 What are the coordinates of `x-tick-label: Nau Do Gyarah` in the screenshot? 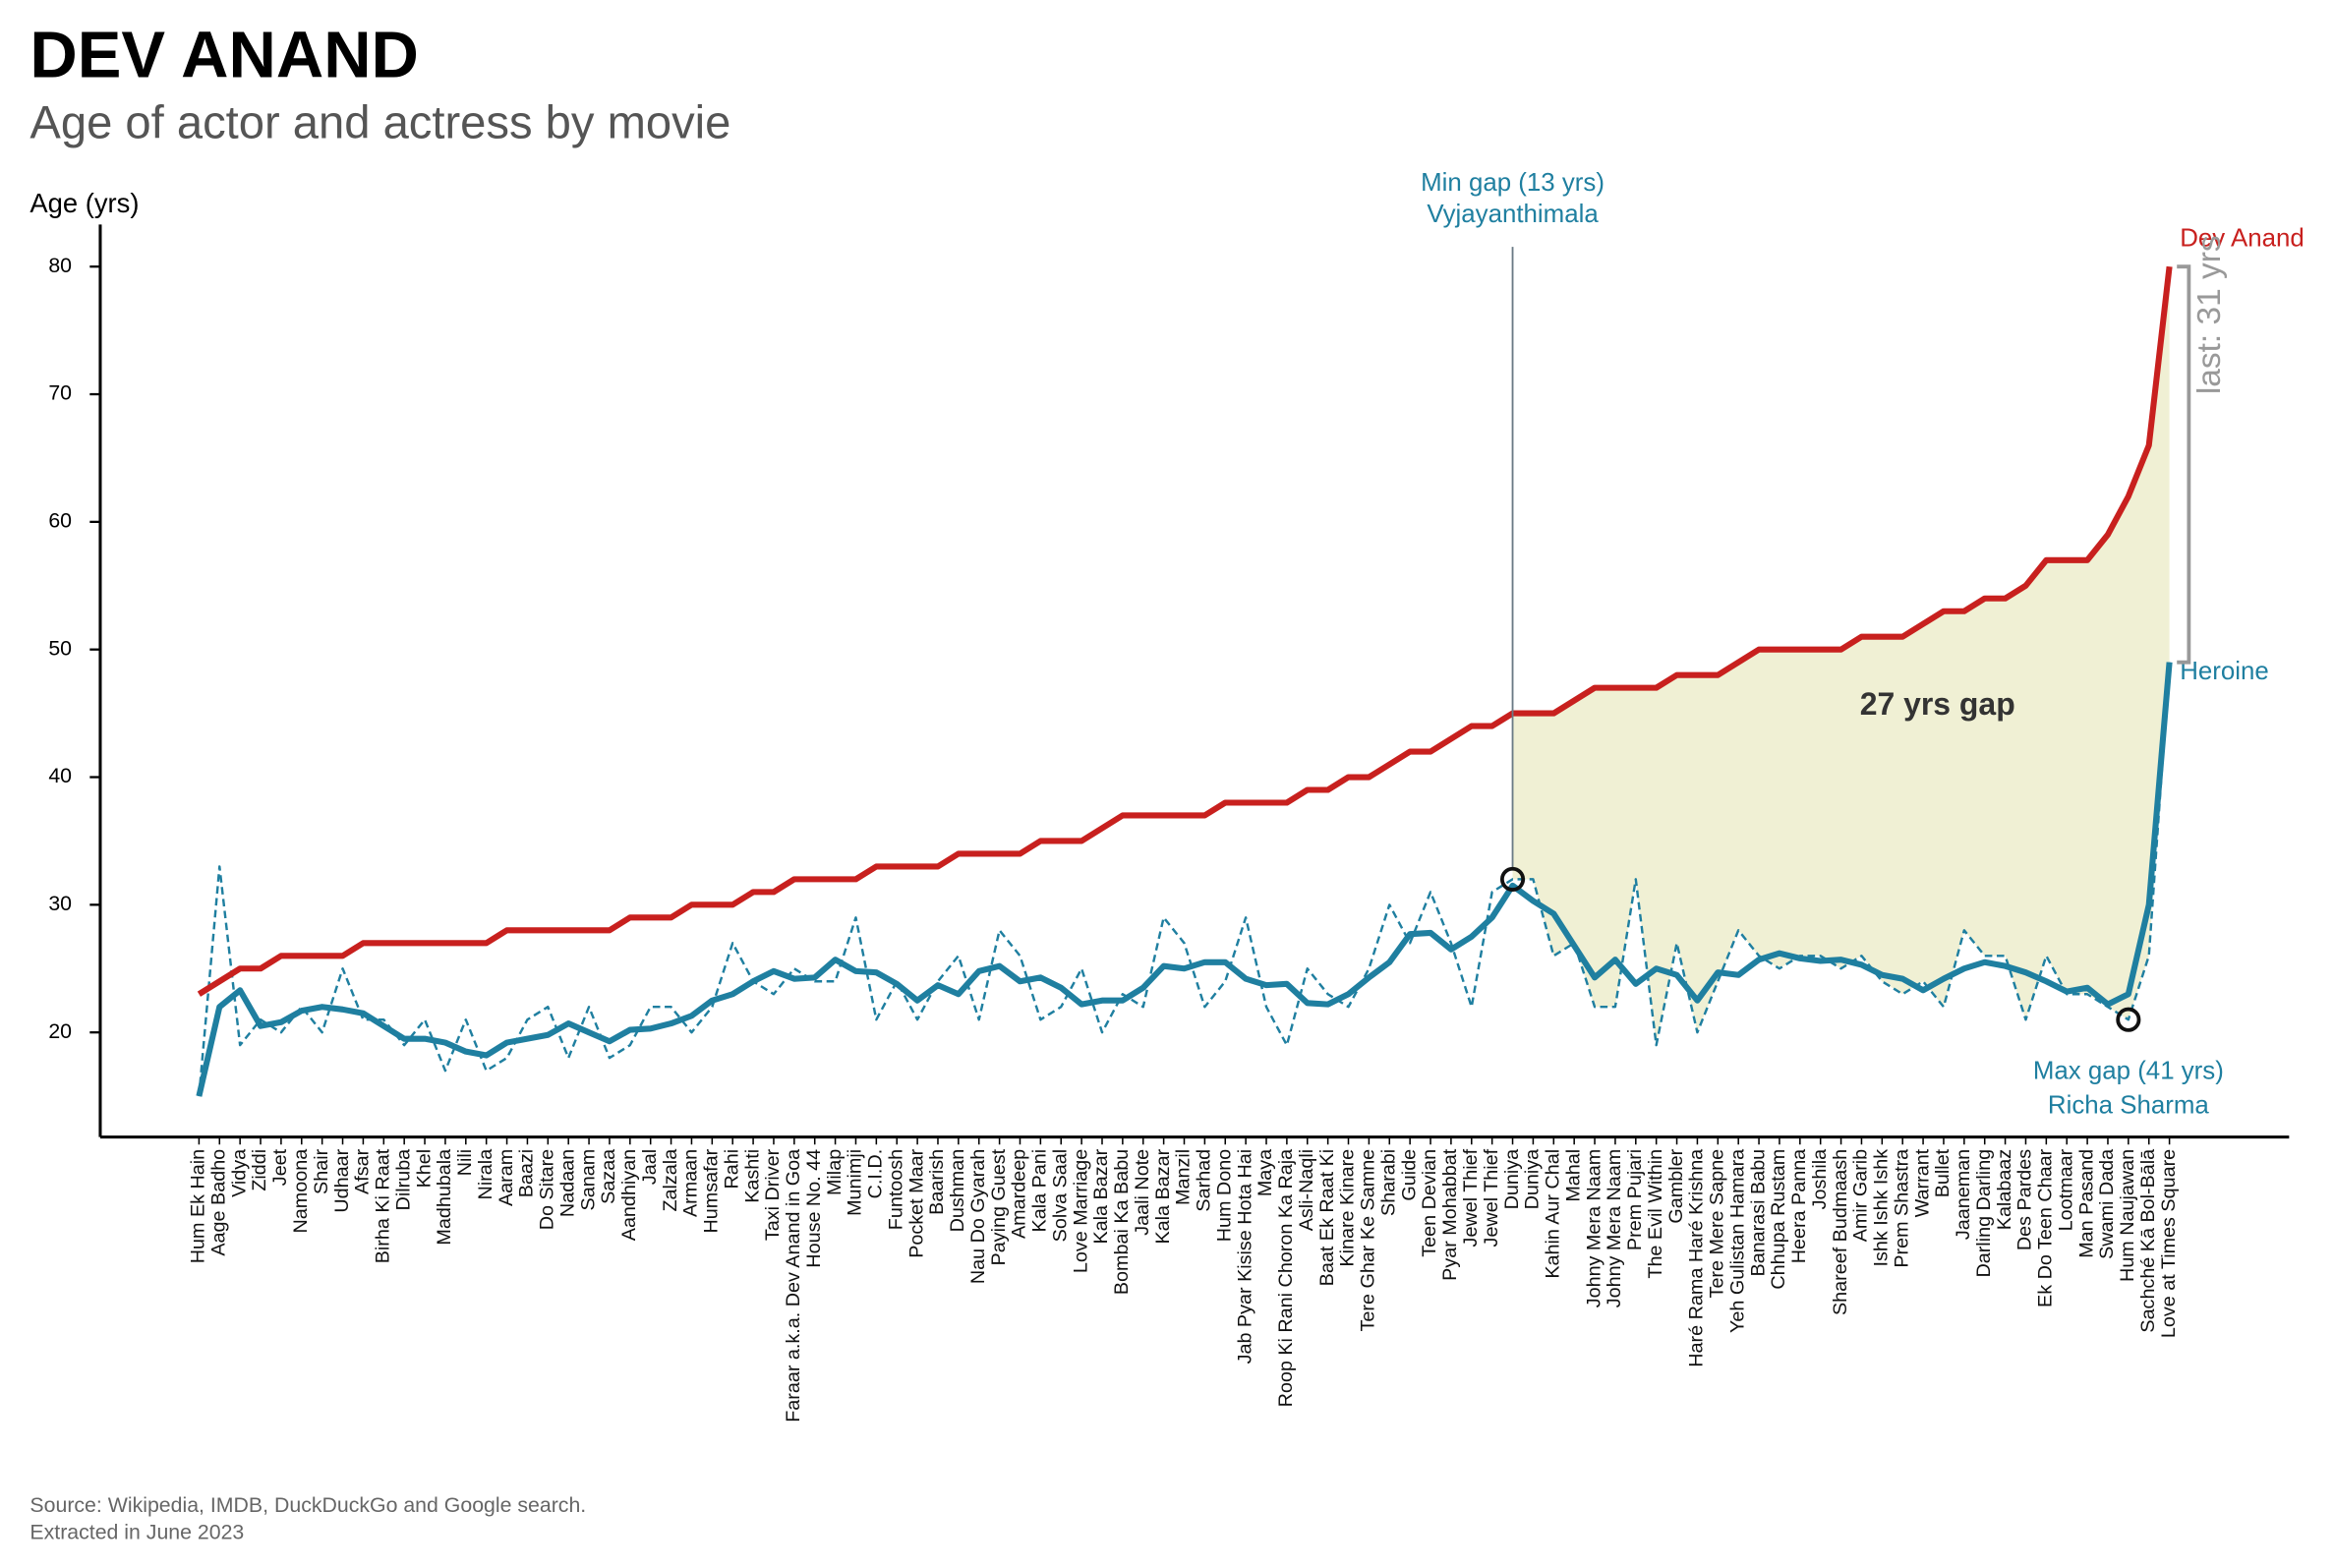 It's located at (978, 1216).